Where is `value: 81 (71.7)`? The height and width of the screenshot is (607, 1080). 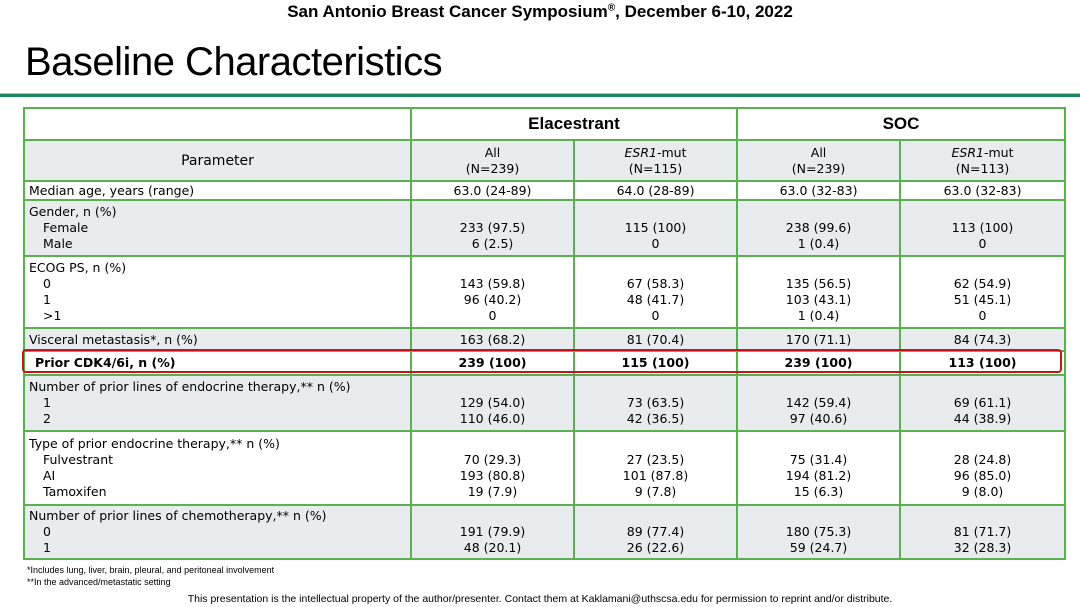
value: 81 (71.7) is located at coordinates (982, 531).